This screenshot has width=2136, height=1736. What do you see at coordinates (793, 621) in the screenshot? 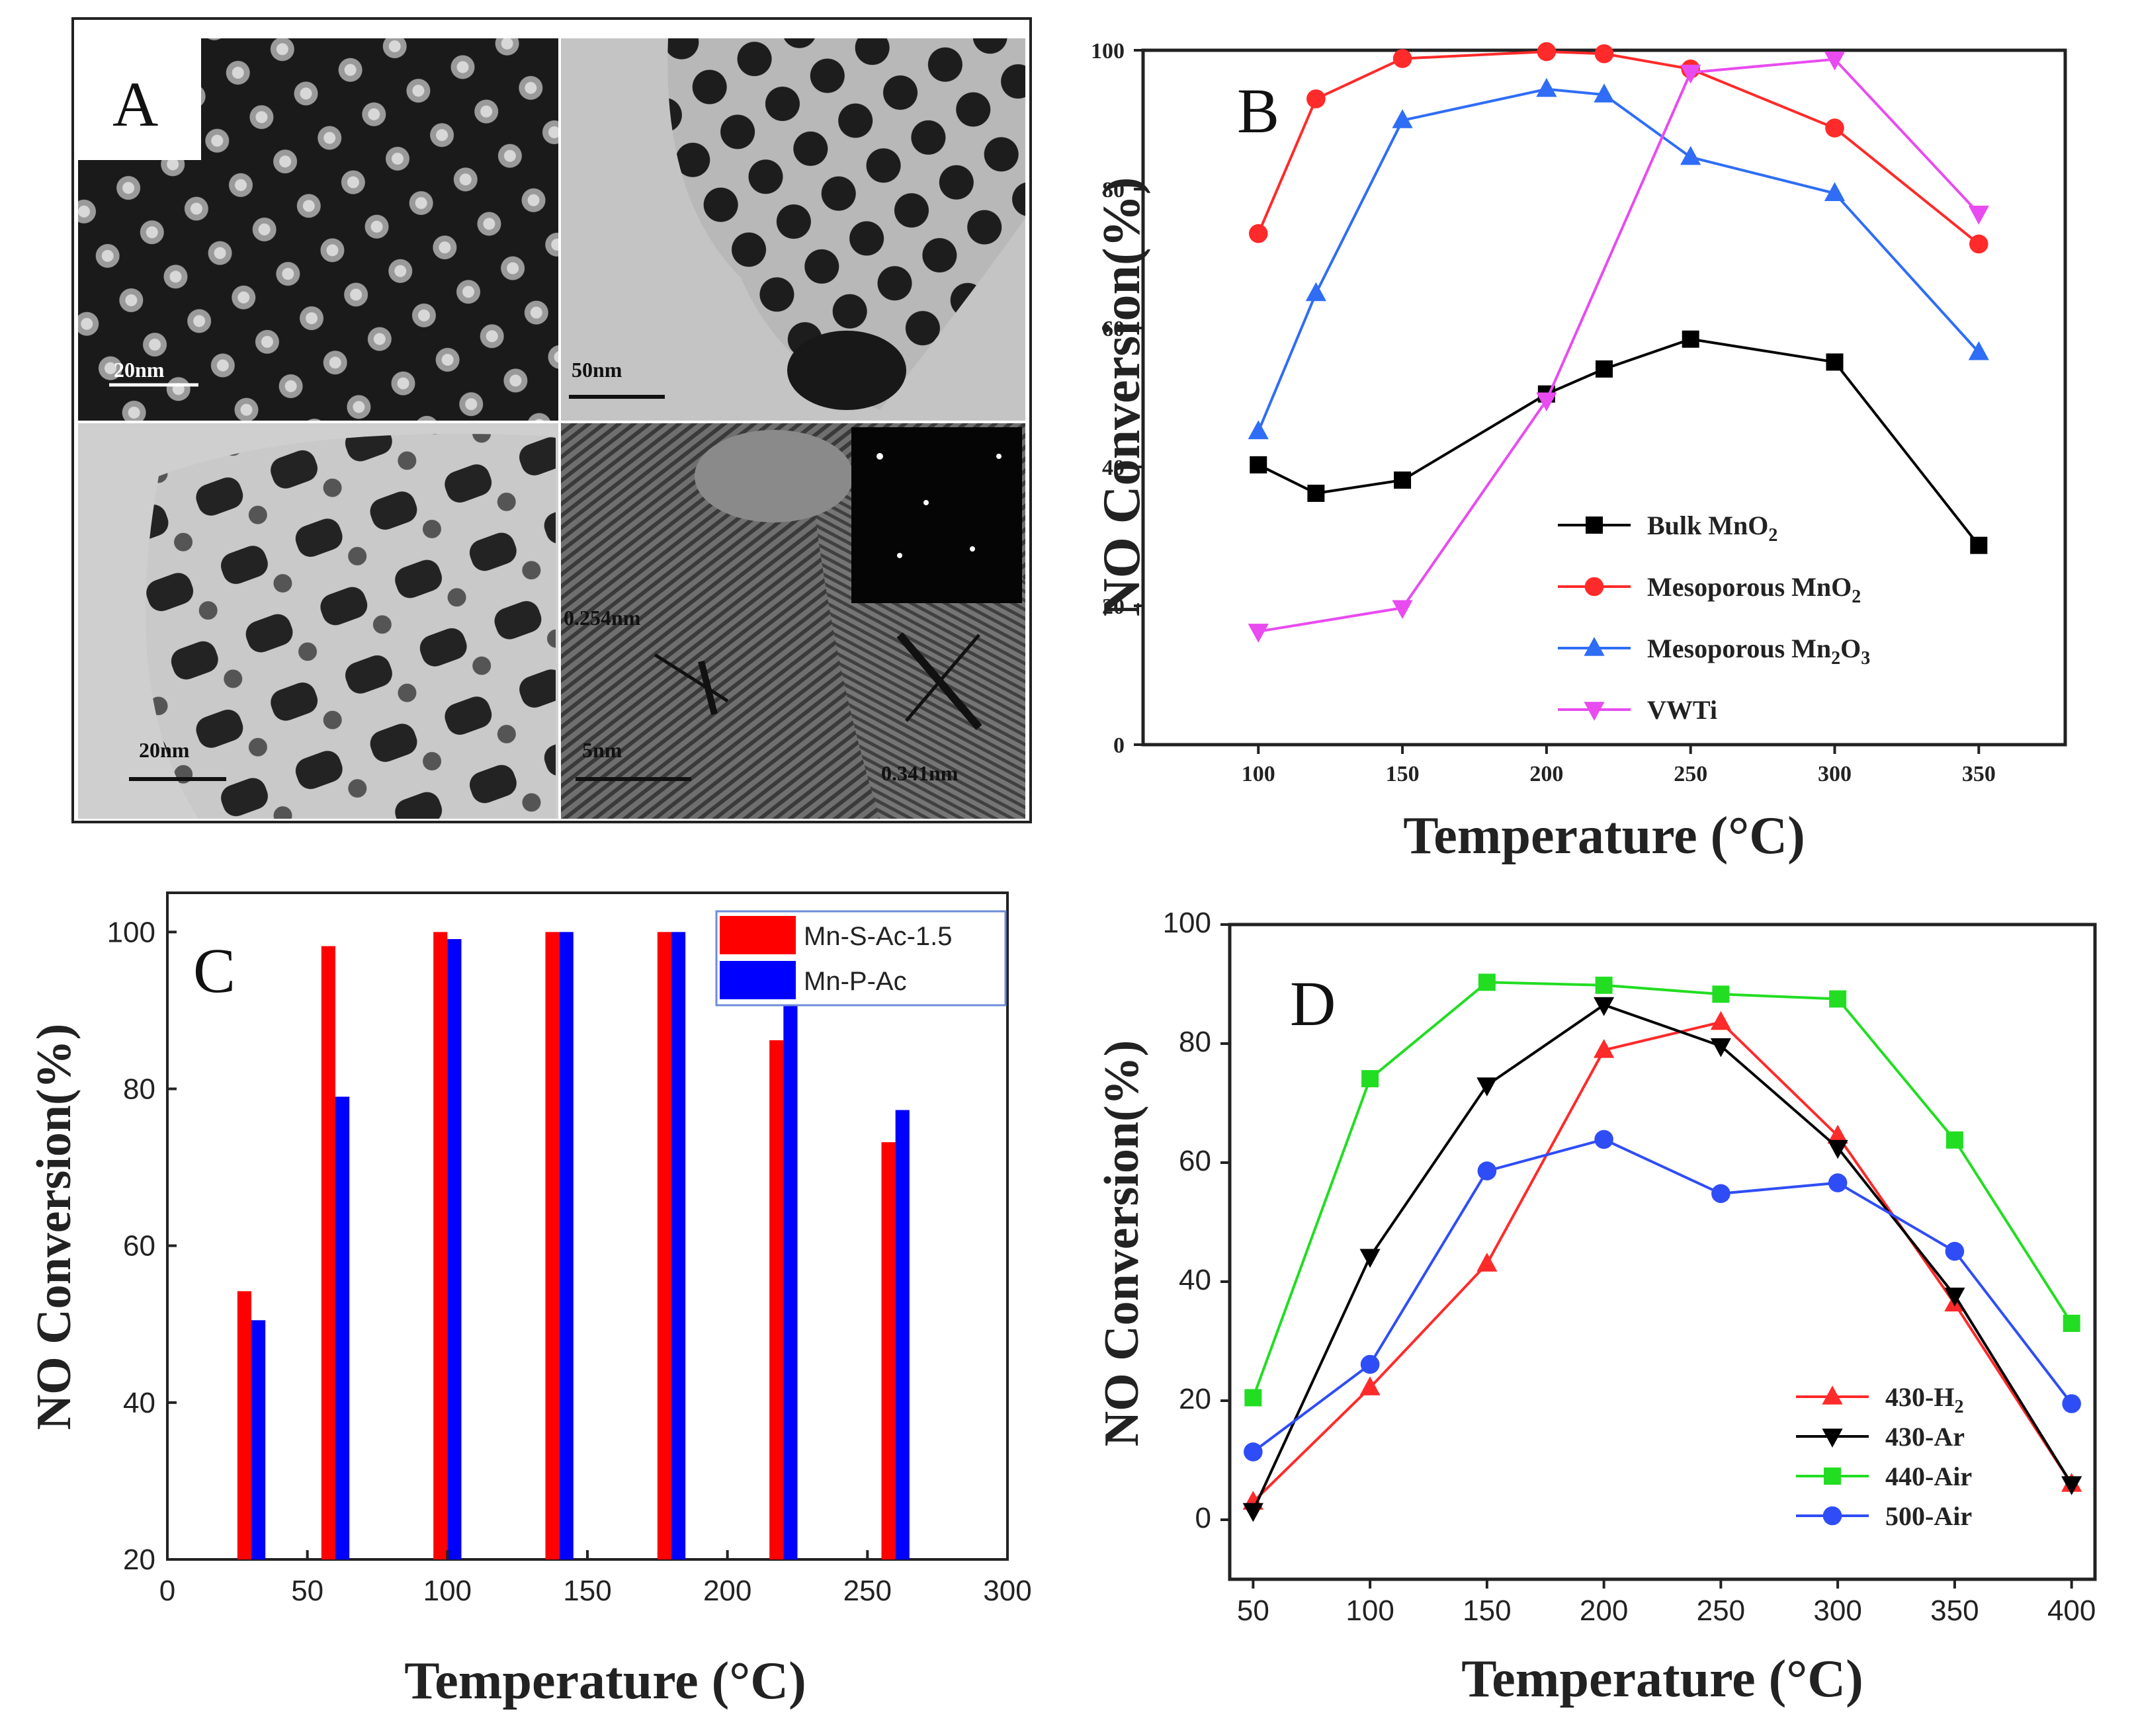
I see `tem-image-4: 5nm 0.254nm 0.341nm` at bounding box center [793, 621].